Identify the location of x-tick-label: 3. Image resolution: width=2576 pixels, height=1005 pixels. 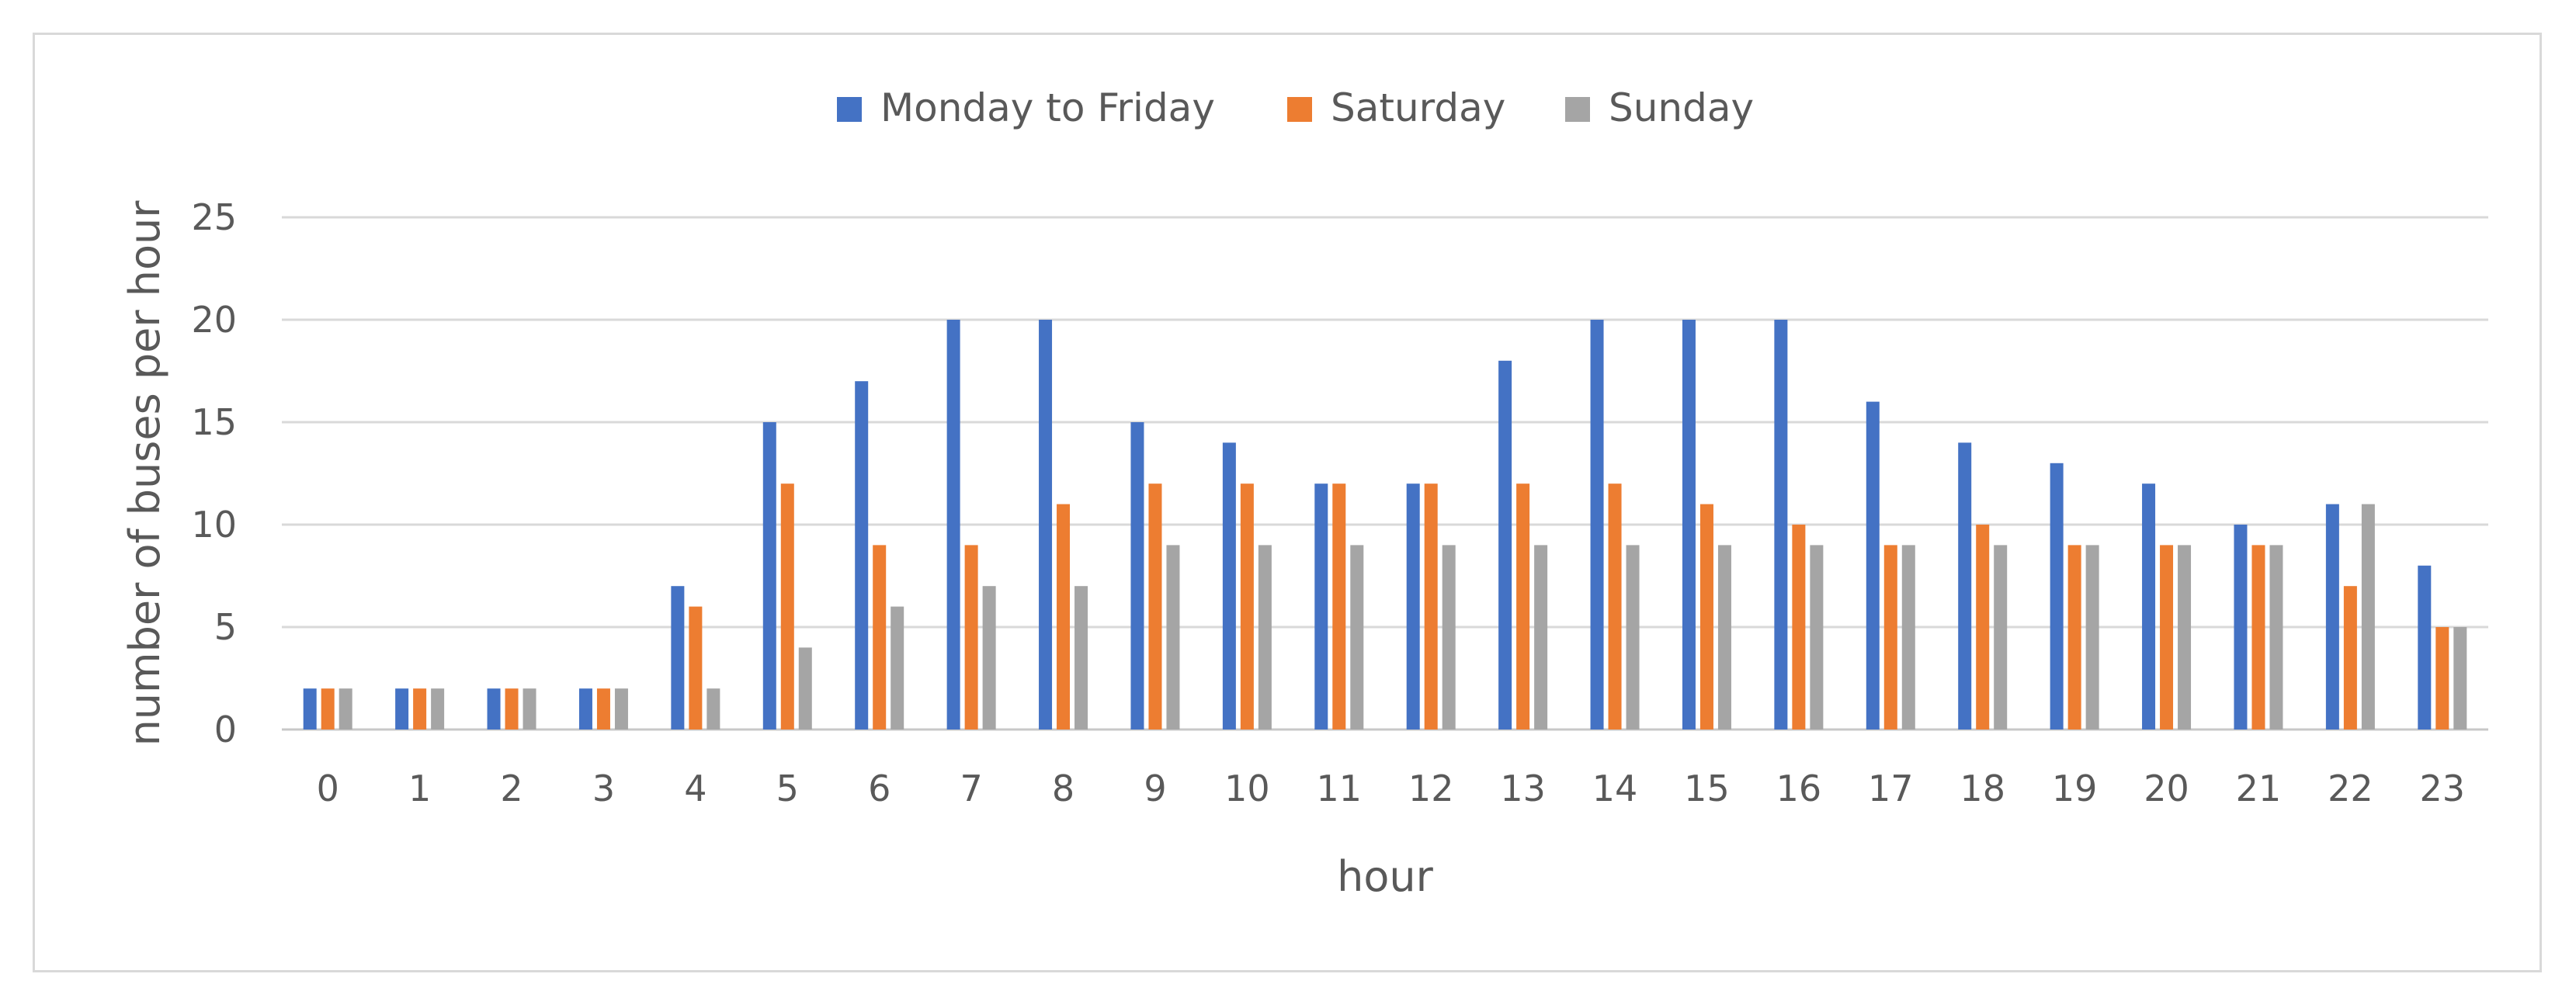
(603, 788).